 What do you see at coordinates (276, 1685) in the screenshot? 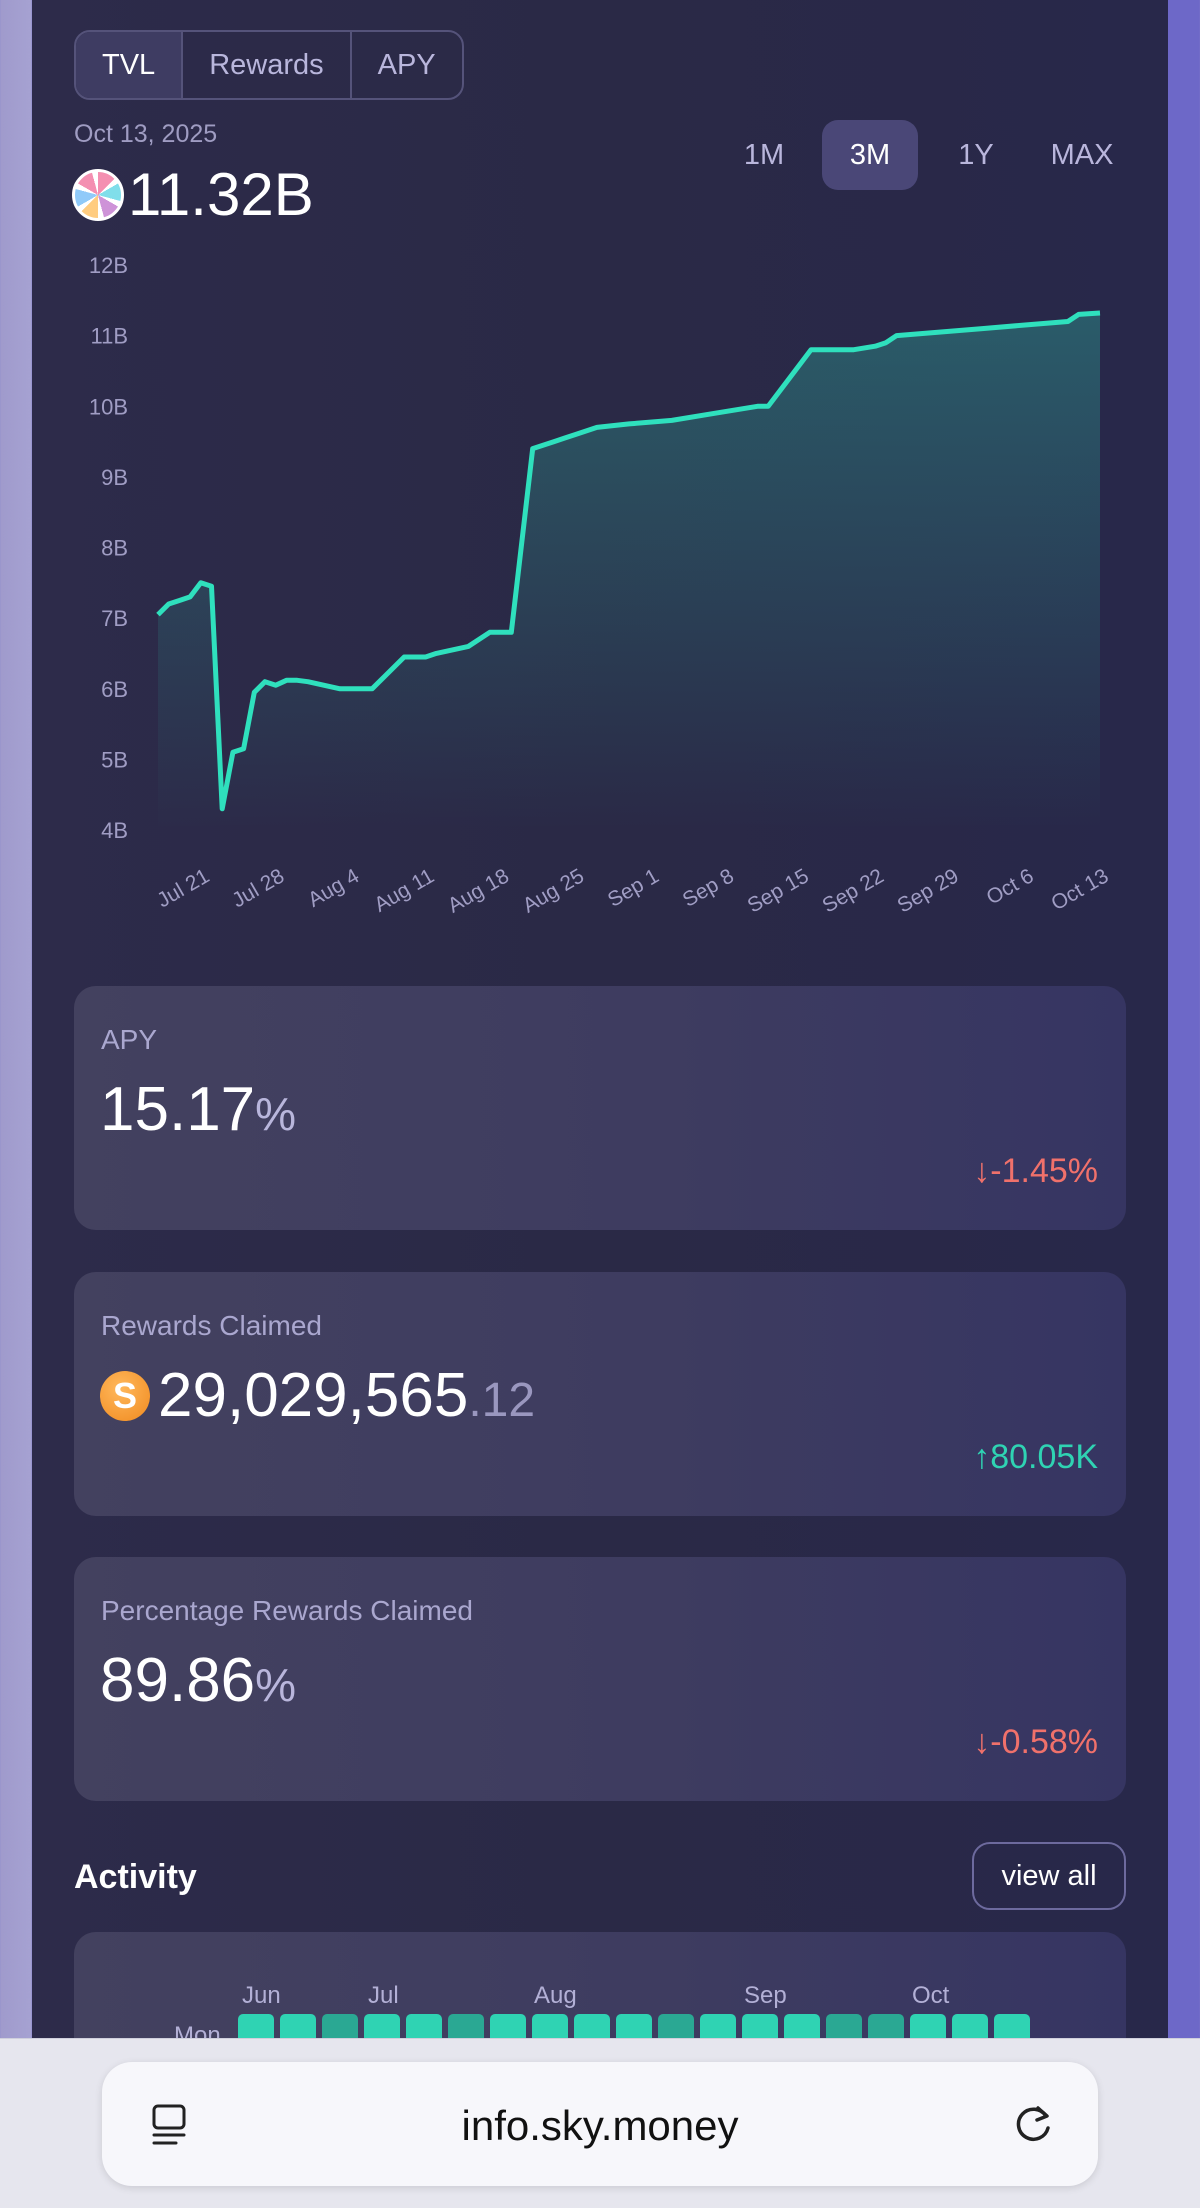
I see `percentage-rewards-unit: %` at bounding box center [276, 1685].